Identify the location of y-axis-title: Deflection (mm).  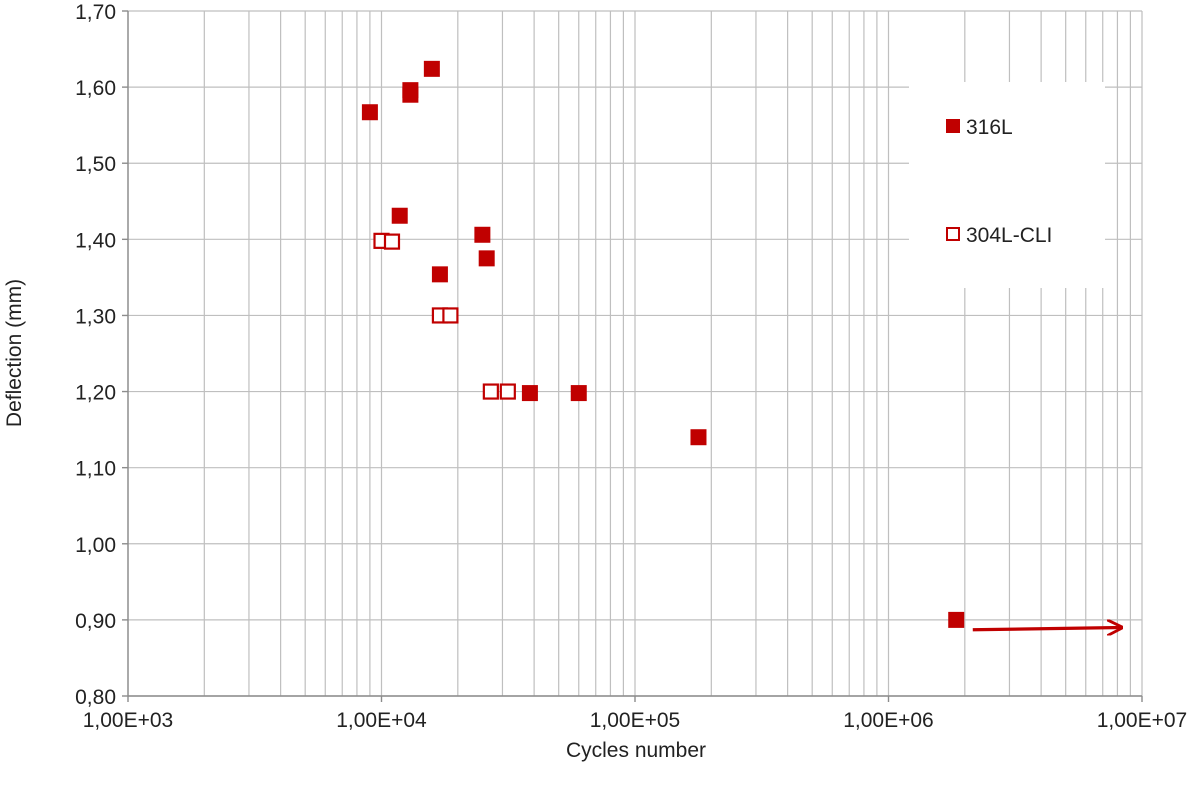
(14, 353).